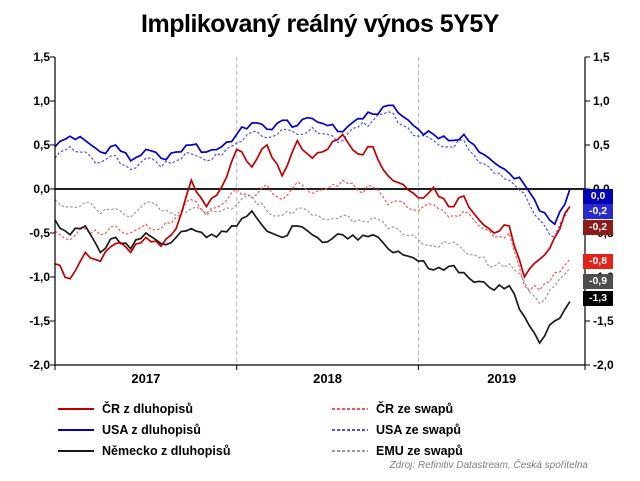 This screenshot has width=640, height=481. I want to click on y-tick-label-left: -1,0, so click(39, 277).